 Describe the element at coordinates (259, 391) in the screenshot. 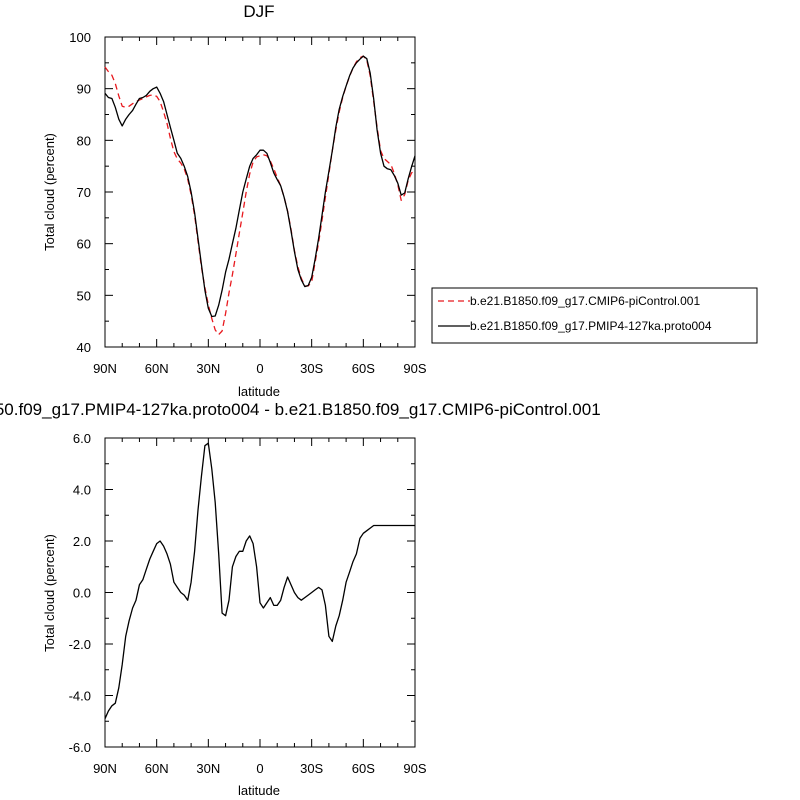

I see `top-x-axis-label: latitude` at that location.